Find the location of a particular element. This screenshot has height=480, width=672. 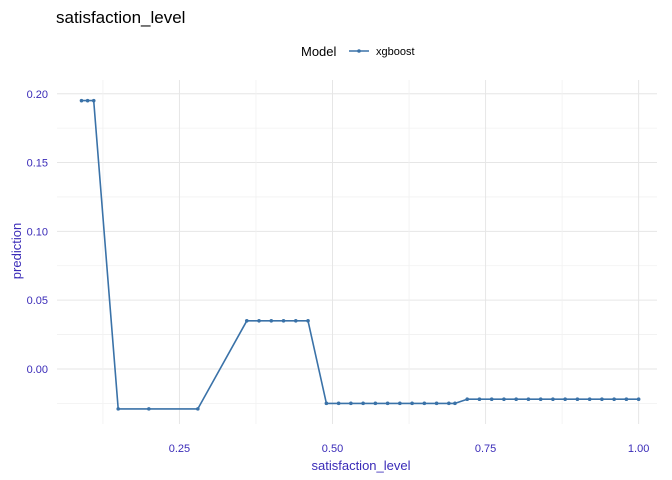

y-axis-ticks: 0.00 0.05 0.10 0.15 0.20 is located at coordinates (37, 232).